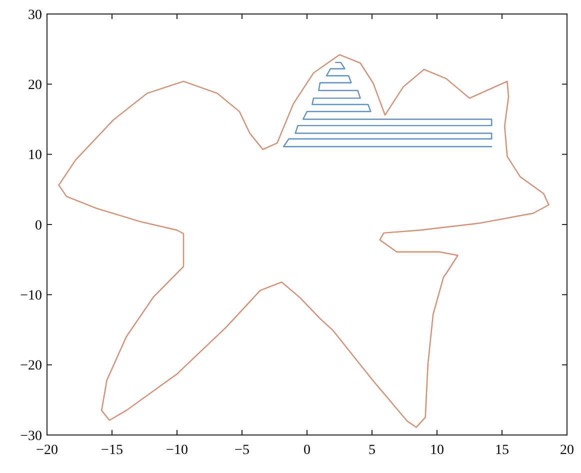 This screenshot has height=473, width=581. What do you see at coordinates (38, 226) in the screenshot?
I see `y-tick-label: 0` at bounding box center [38, 226].